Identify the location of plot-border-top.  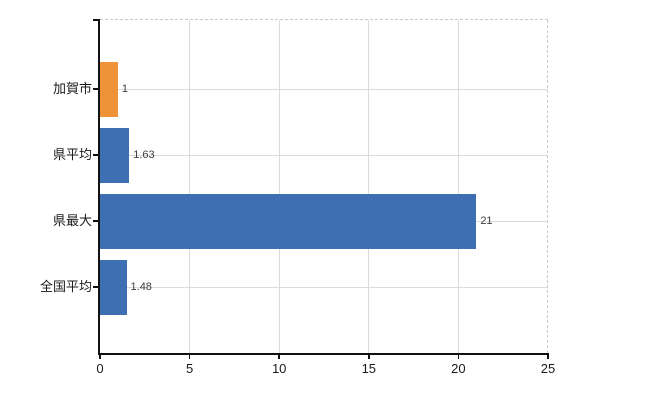
(324, 19).